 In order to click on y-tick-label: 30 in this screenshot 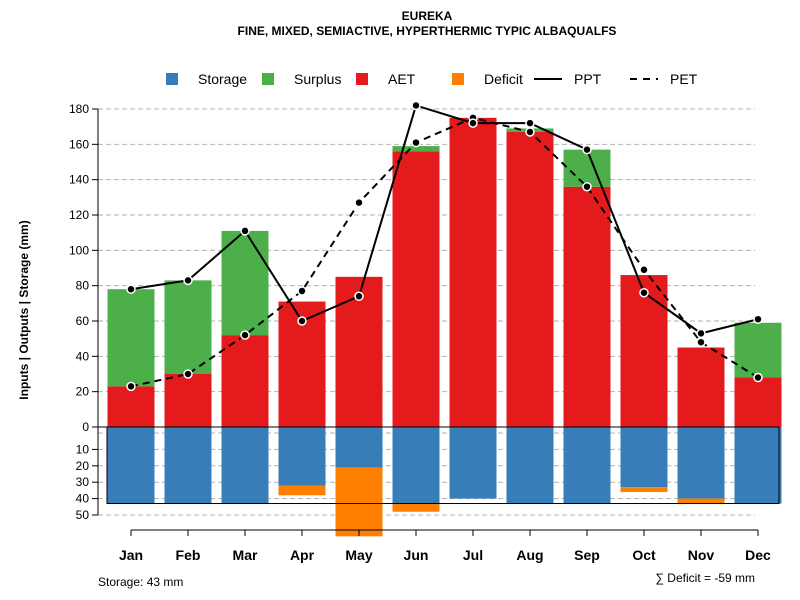, I will do `click(83, 482)`.